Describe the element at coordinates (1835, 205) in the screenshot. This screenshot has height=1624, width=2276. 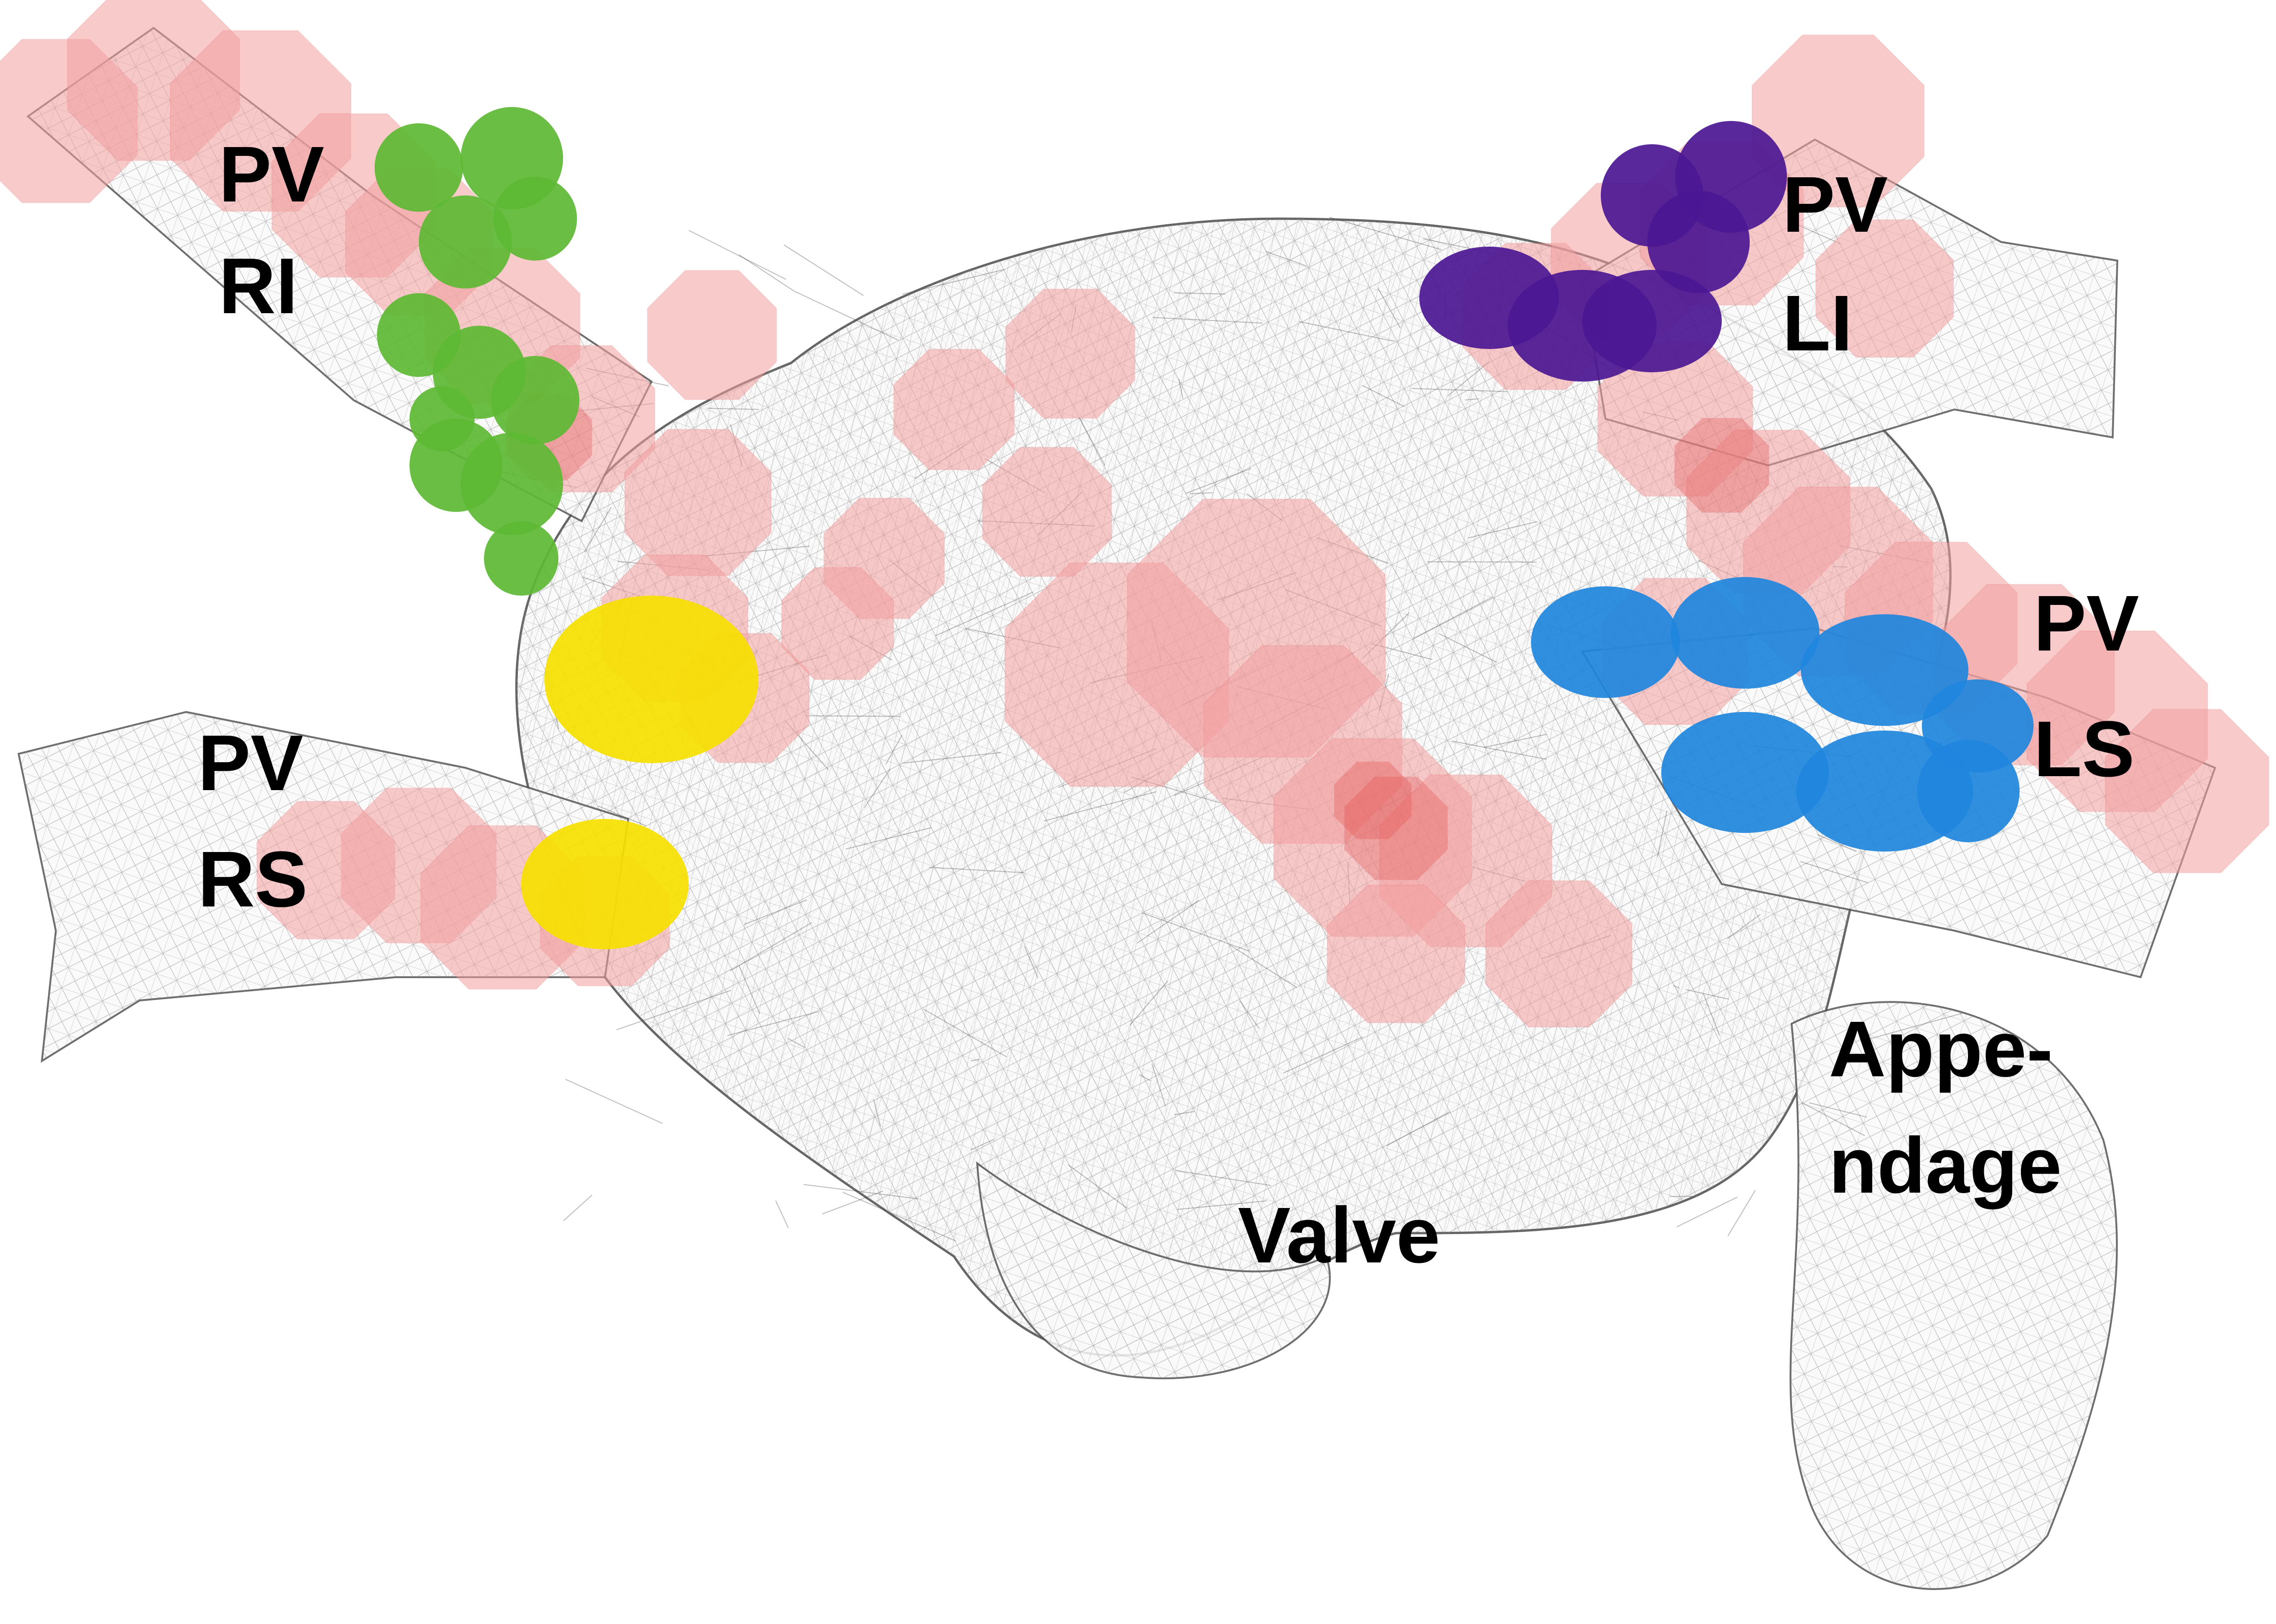
I see `label-pv-li-line1: PV` at that location.